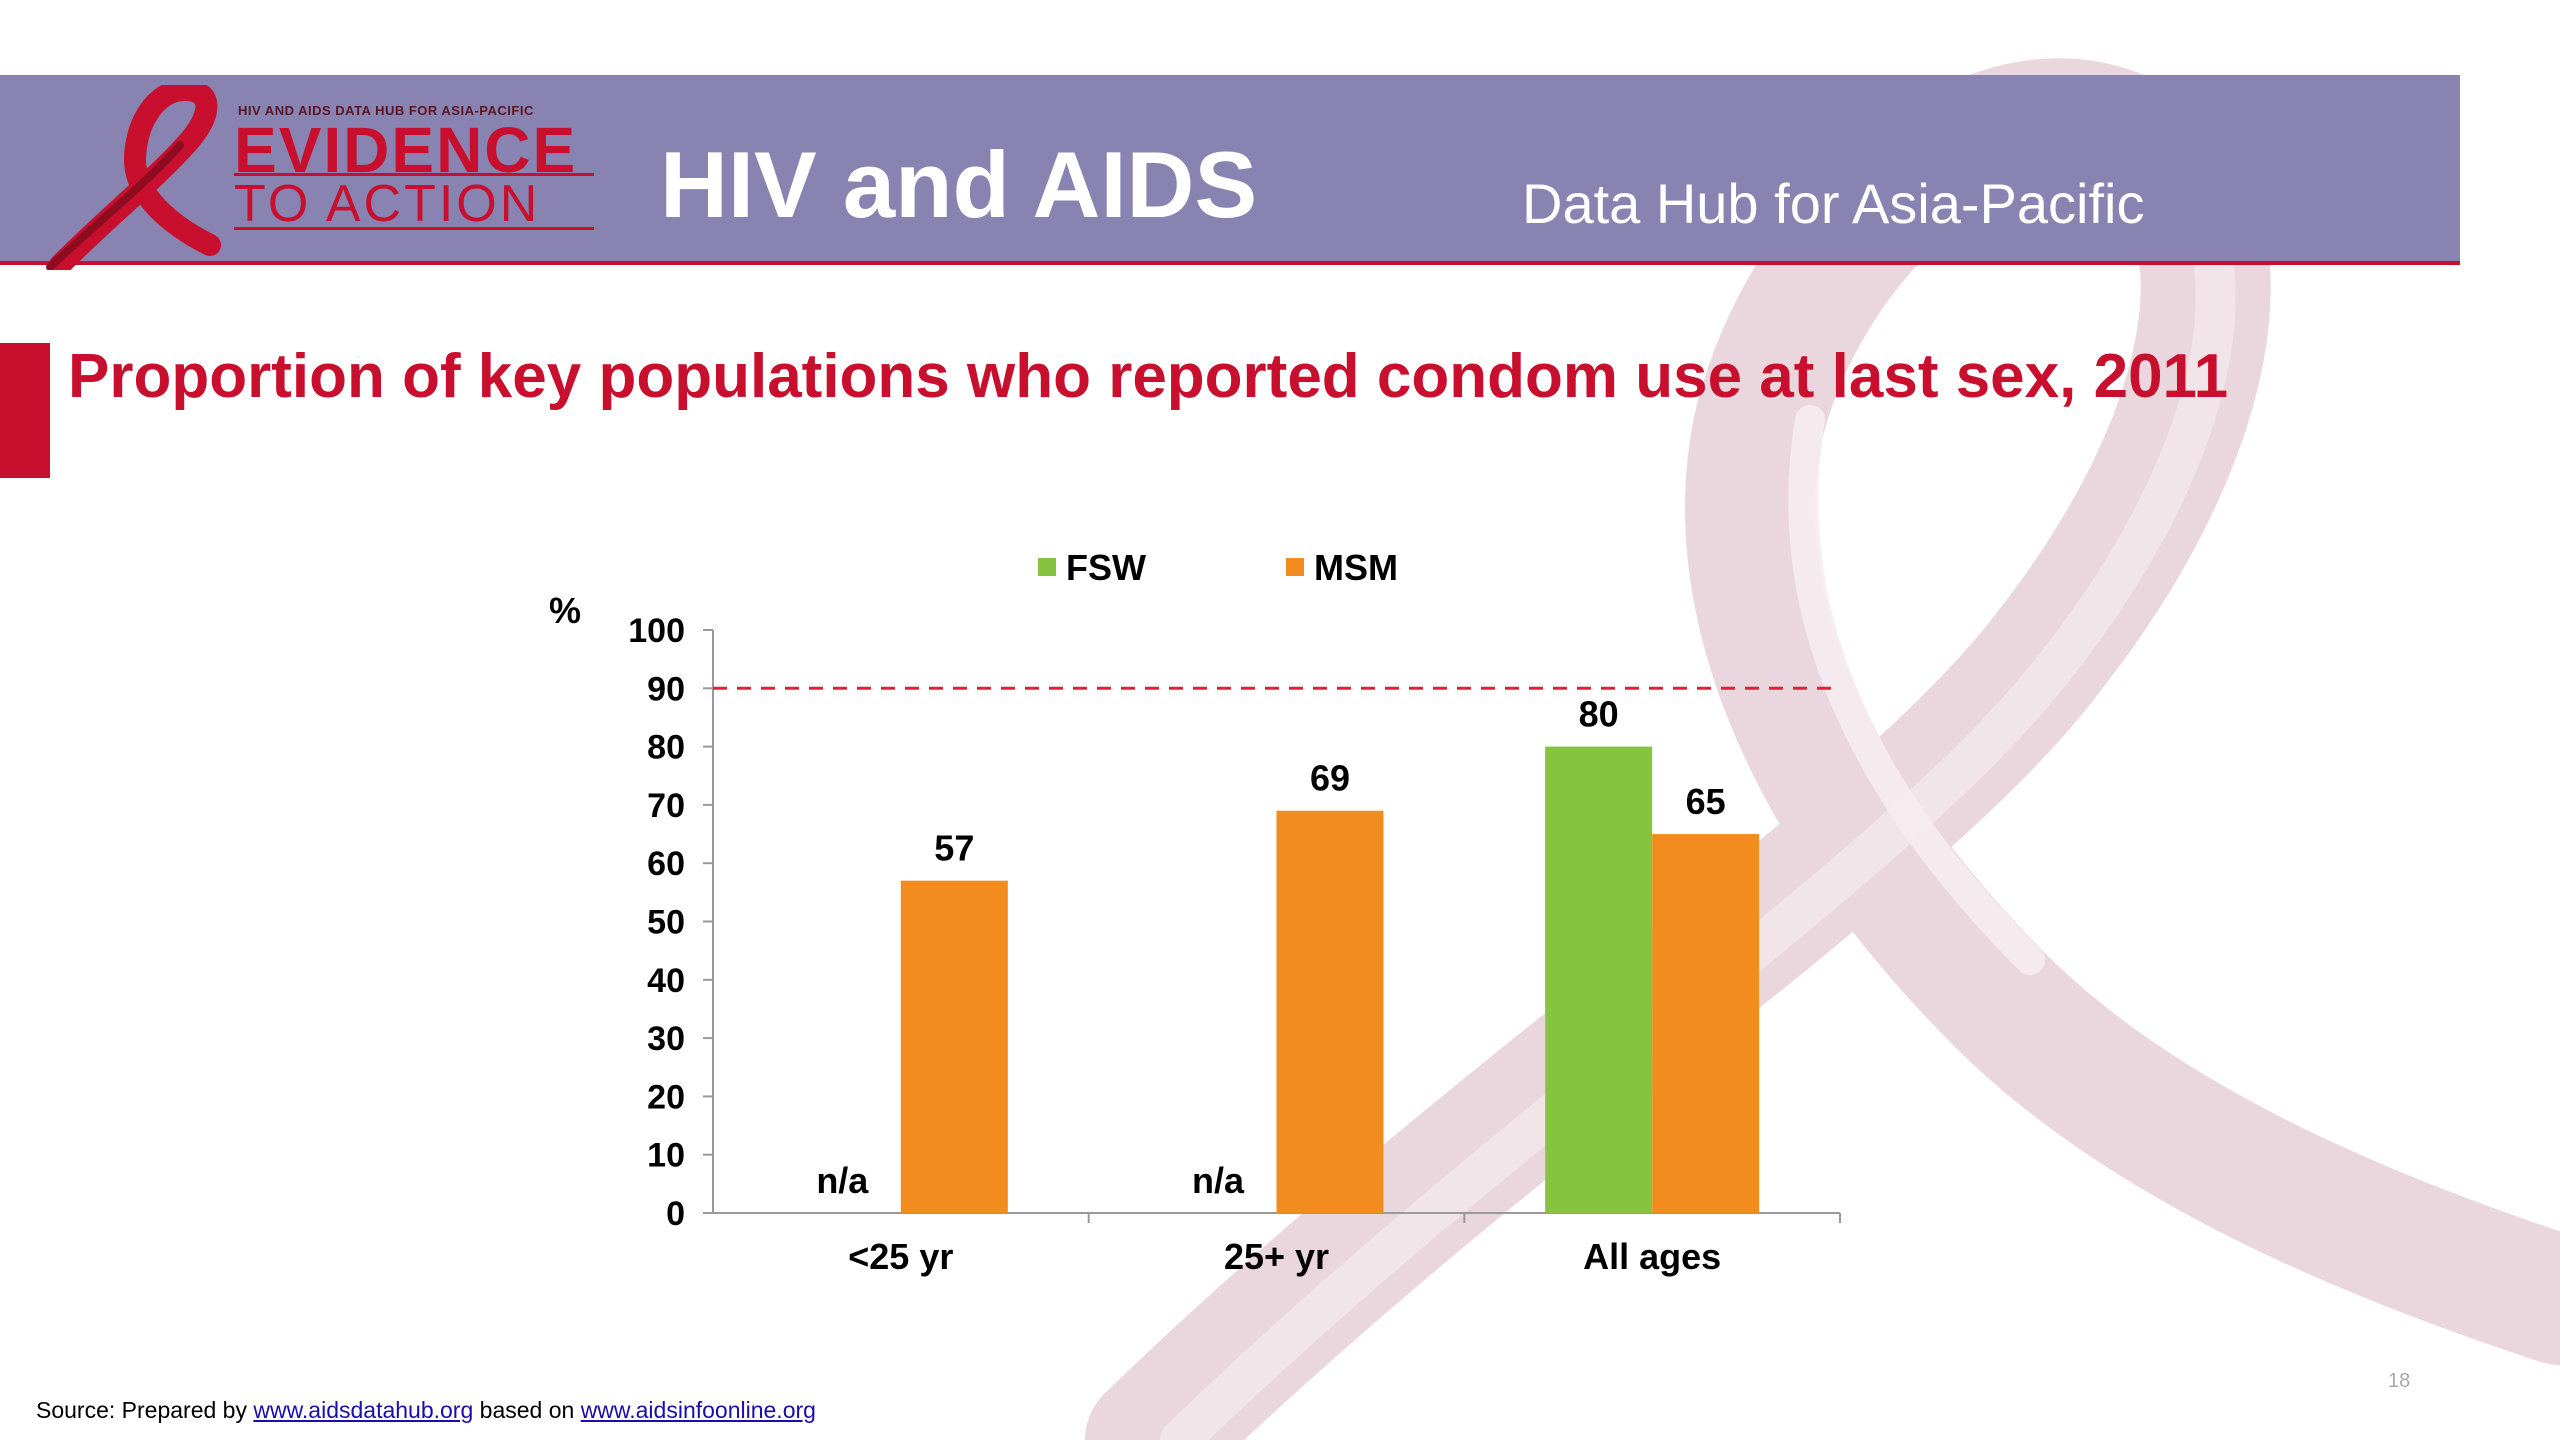 The width and height of the screenshot is (2560, 1440). I want to click on header-subtitle: Data Hub for Asia-Pacific, so click(1833, 203).